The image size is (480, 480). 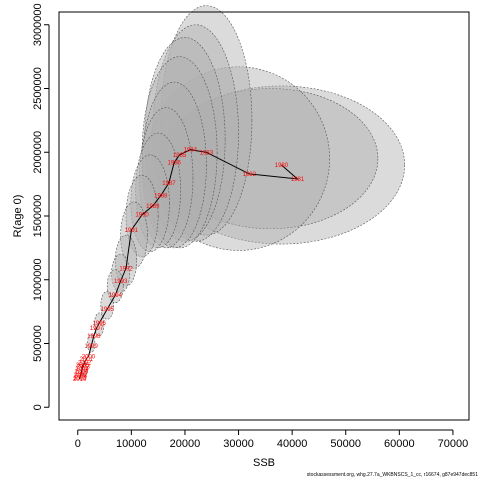 What do you see at coordinates (453, 444) in the screenshot?
I see `x-tick-label-7: 70000` at bounding box center [453, 444].